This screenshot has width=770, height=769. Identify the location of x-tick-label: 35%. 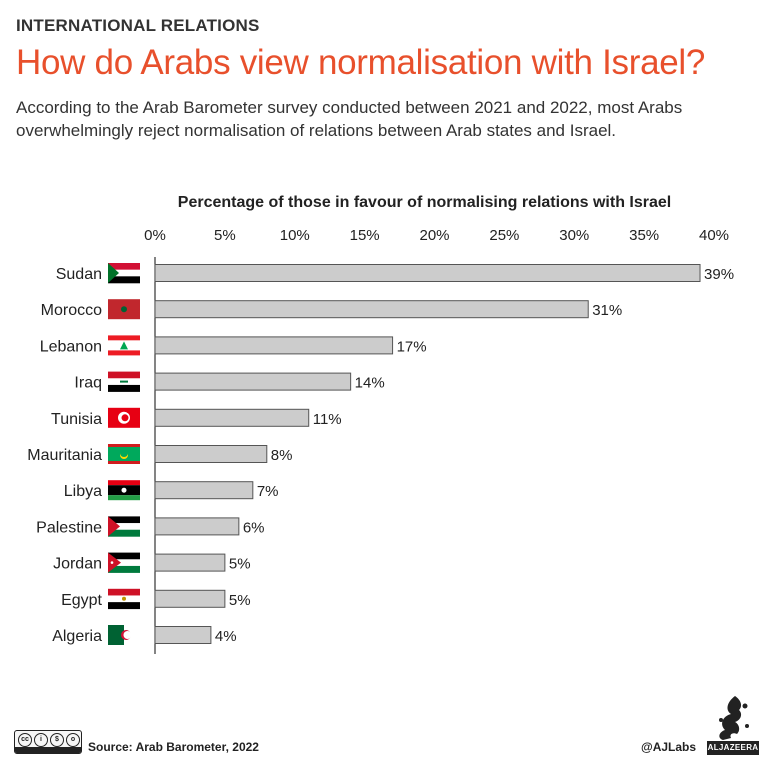
(644, 235).